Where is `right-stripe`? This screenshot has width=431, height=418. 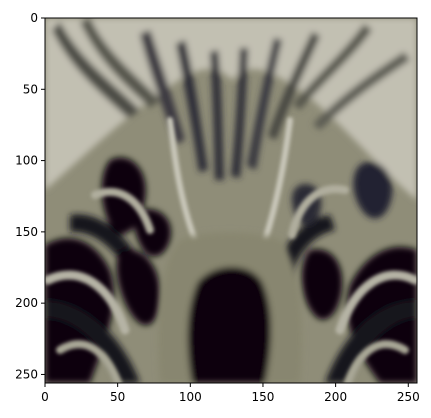 right-stripe is located at coordinates (371, 341).